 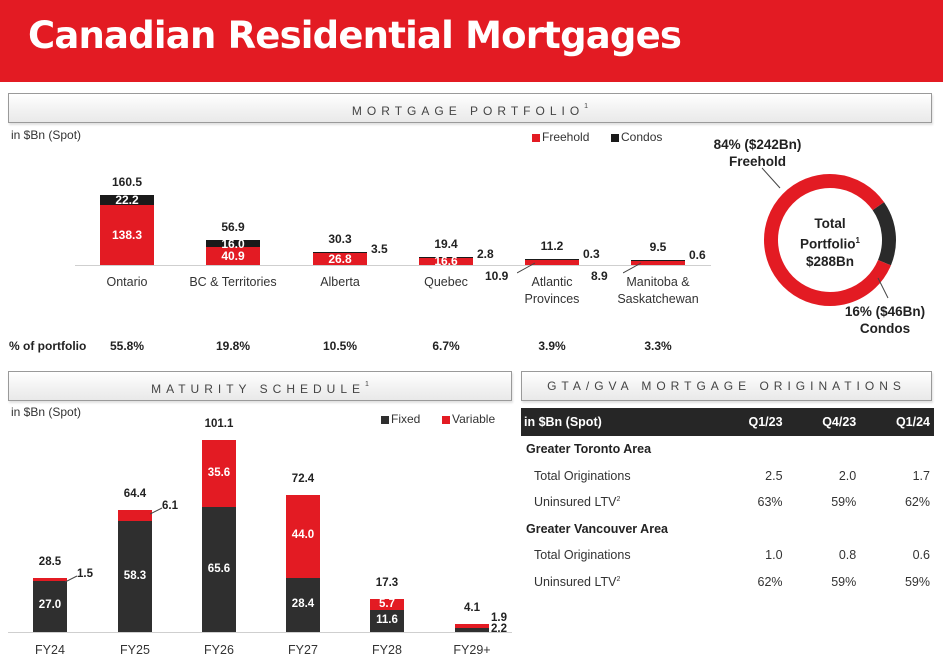 I want to click on bar-total-label: 72.4, so click(x=303, y=478).